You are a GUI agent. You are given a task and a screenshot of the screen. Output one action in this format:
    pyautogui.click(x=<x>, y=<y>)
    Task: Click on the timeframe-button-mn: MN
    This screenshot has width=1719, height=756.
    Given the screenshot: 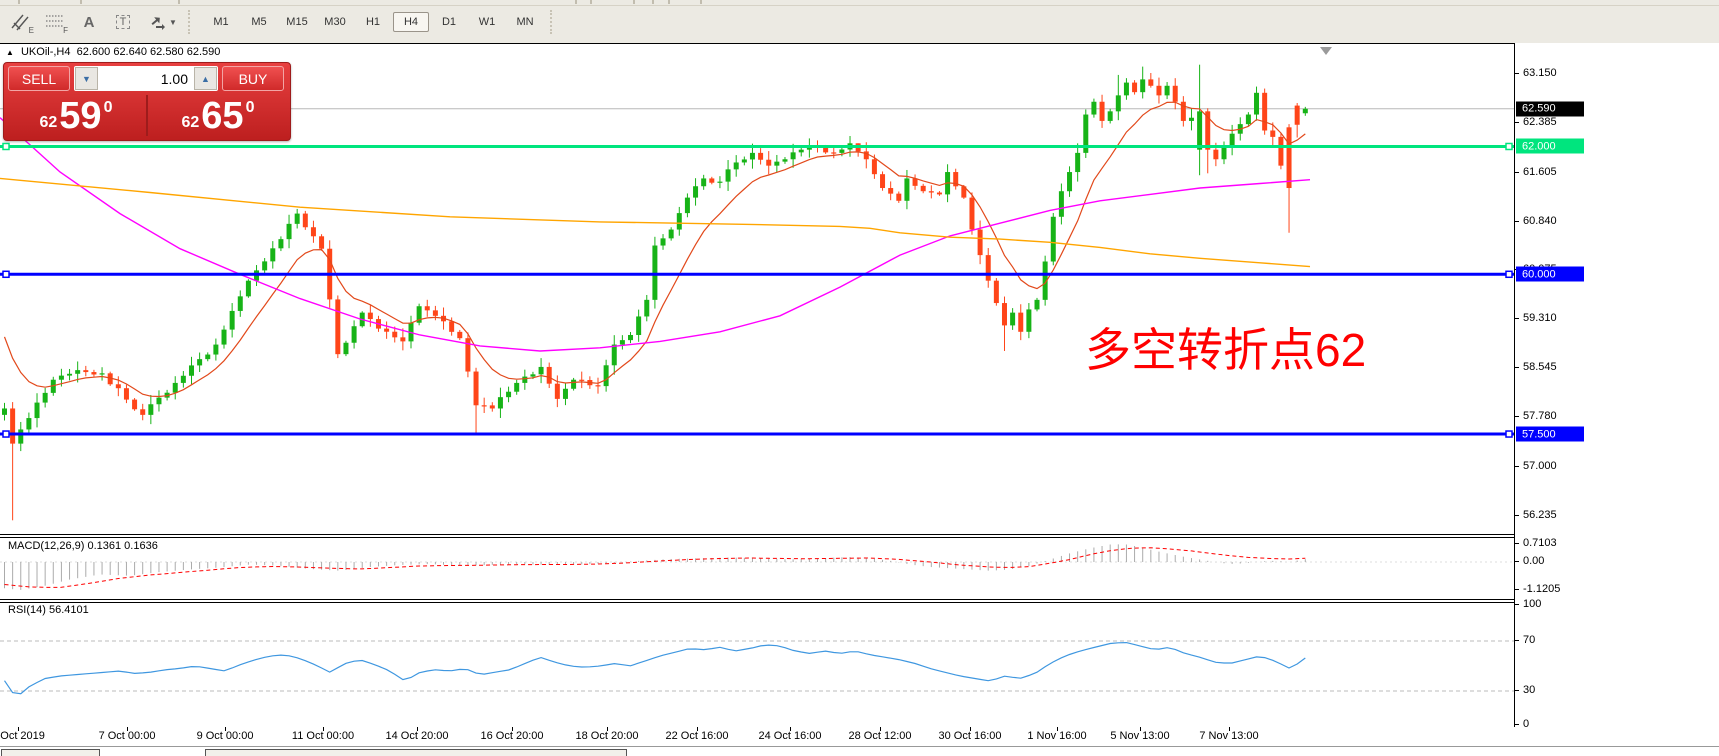 What is the action you would take?
    pyautogui.click(x=525, y=22)
    